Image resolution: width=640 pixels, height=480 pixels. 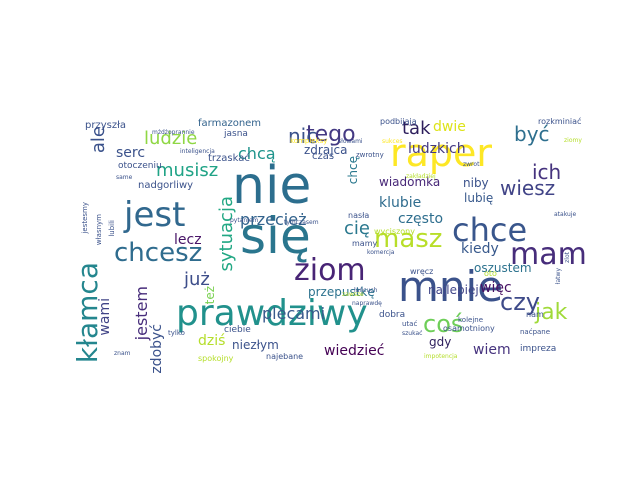 What do you see at coordinates (453, 290) in the screenshot?
I see `word: najlepiej` at bounding box center [453, 290].